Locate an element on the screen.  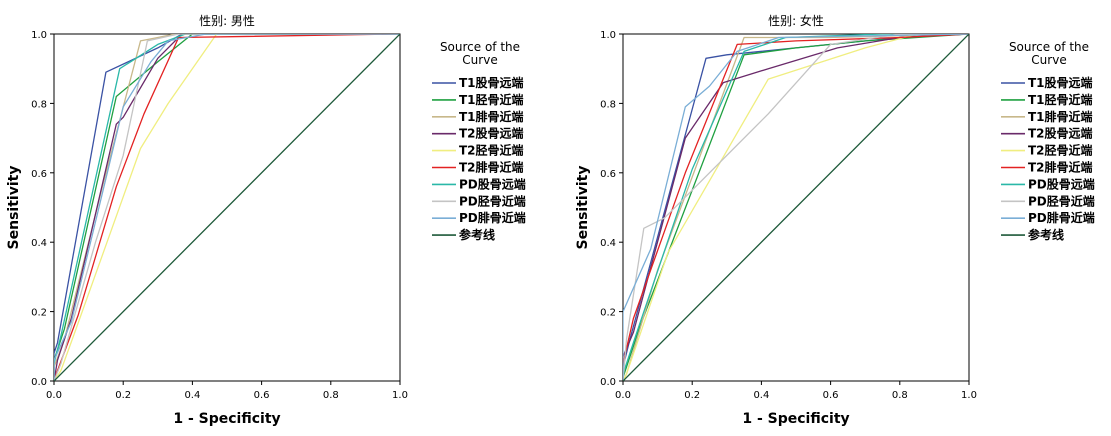
chart-title: 性别: 女性 is located at coordinates (796, 20).